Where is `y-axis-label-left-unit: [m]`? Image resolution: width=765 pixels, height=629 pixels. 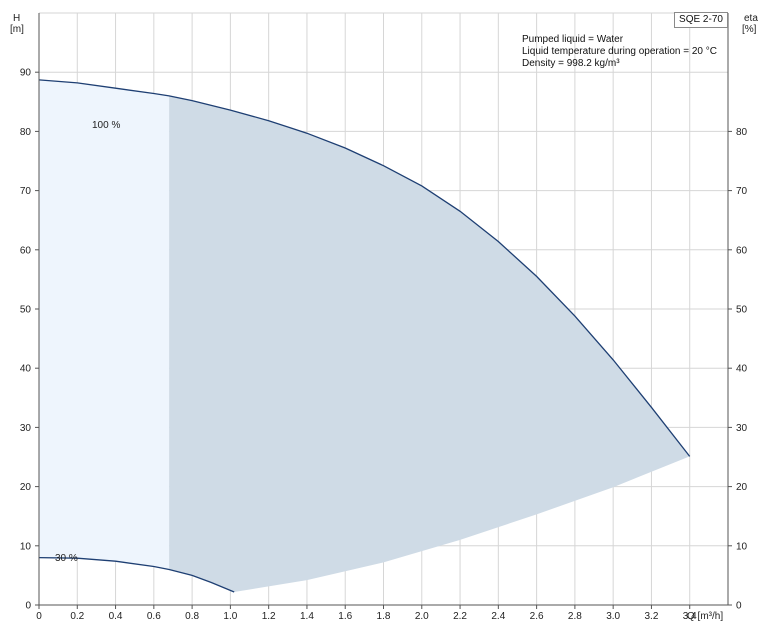
y-axis-label-left-unit: [m] is located at coordinates (17, 29).